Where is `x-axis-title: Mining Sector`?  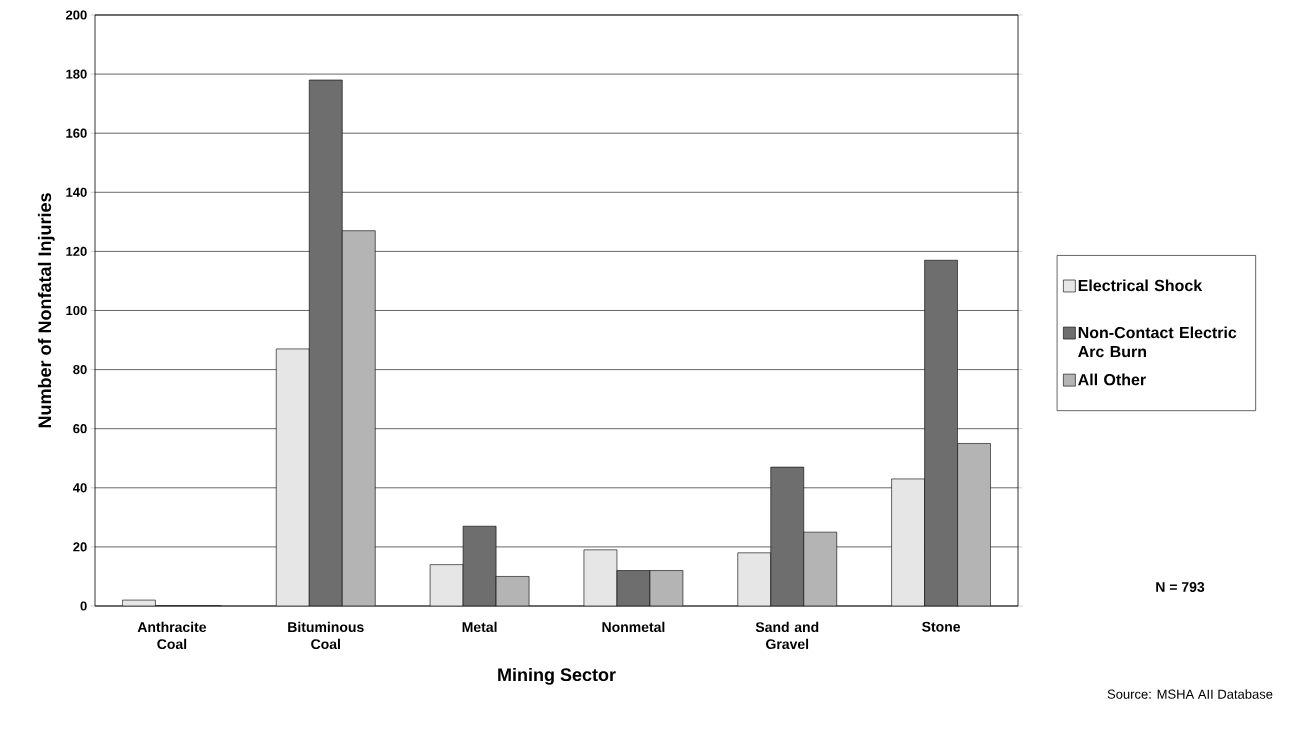 x-axis-title: Mining Sector is located at coordinates (557, 676).